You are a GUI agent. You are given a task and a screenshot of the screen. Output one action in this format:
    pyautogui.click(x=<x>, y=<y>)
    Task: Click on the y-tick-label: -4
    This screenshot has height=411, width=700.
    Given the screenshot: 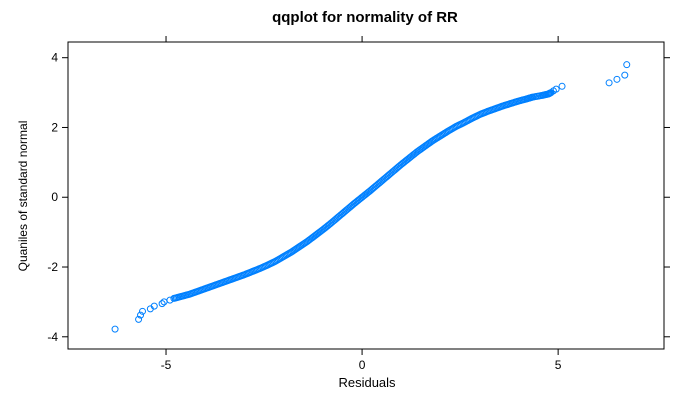 What is the action you would take?
    pyautogui.click(x=52, y=337)
    